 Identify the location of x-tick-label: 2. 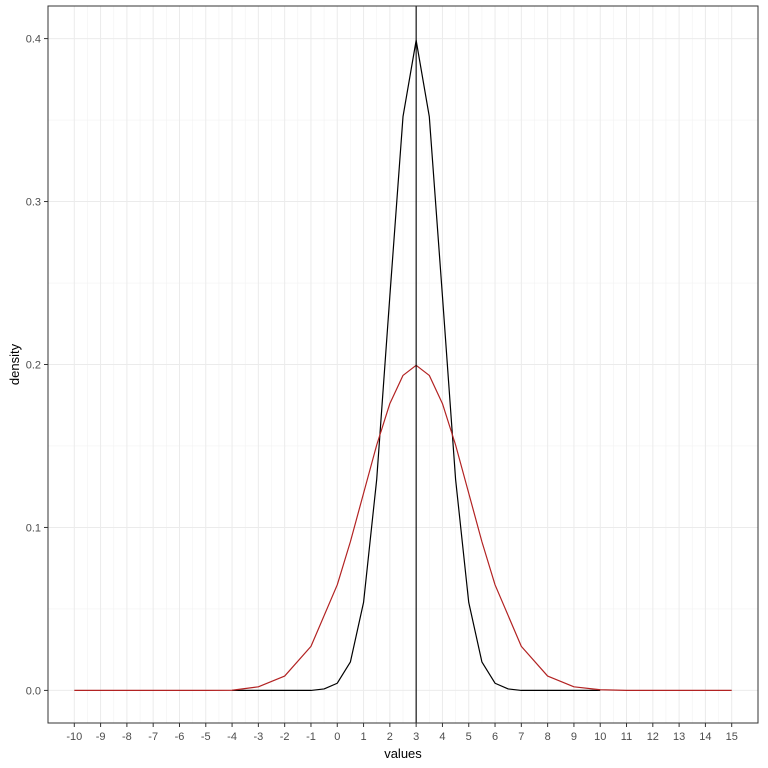
(390, 737).